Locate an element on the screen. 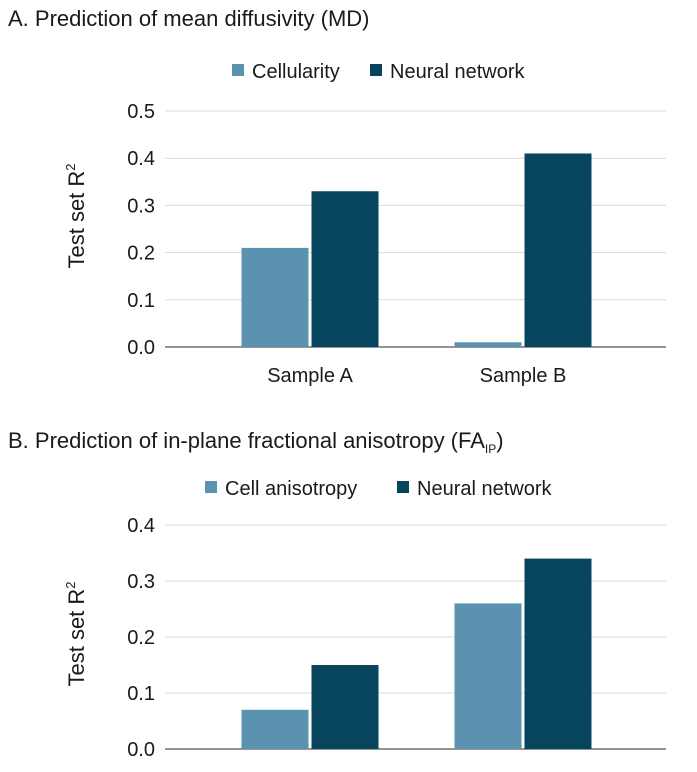 Image resolution: width=697 pixels, height=772 pixels. panel-a-title: A. Prediction of mean diffusivity (MD) is located at coordinates (189, 18).